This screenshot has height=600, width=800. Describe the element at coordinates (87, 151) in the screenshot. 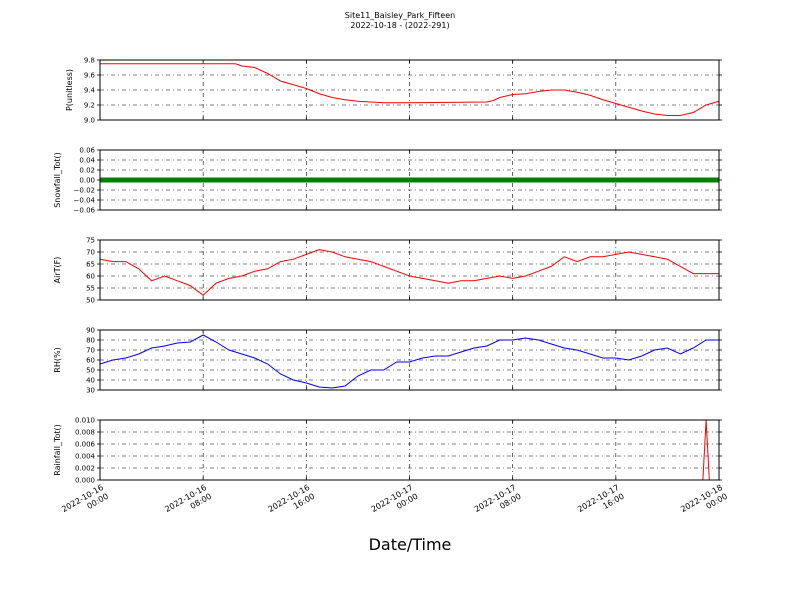

I see `y-tick-label: 0.06` at that location.